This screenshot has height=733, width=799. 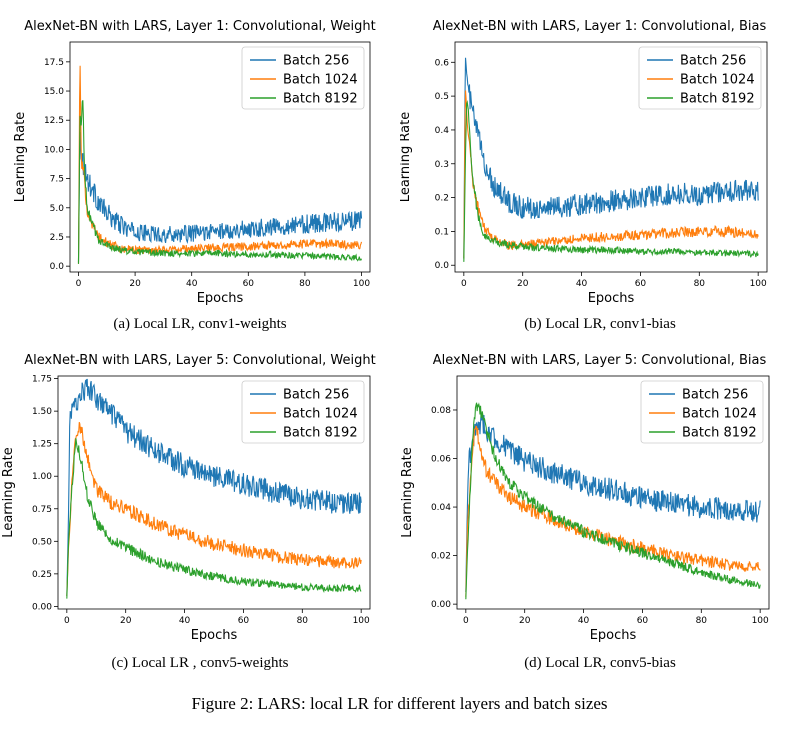 What do you see at coordinates (54, 121) in the screenshot?
I see `y-tick-label: 12.5` at bounding box center [54, 121].